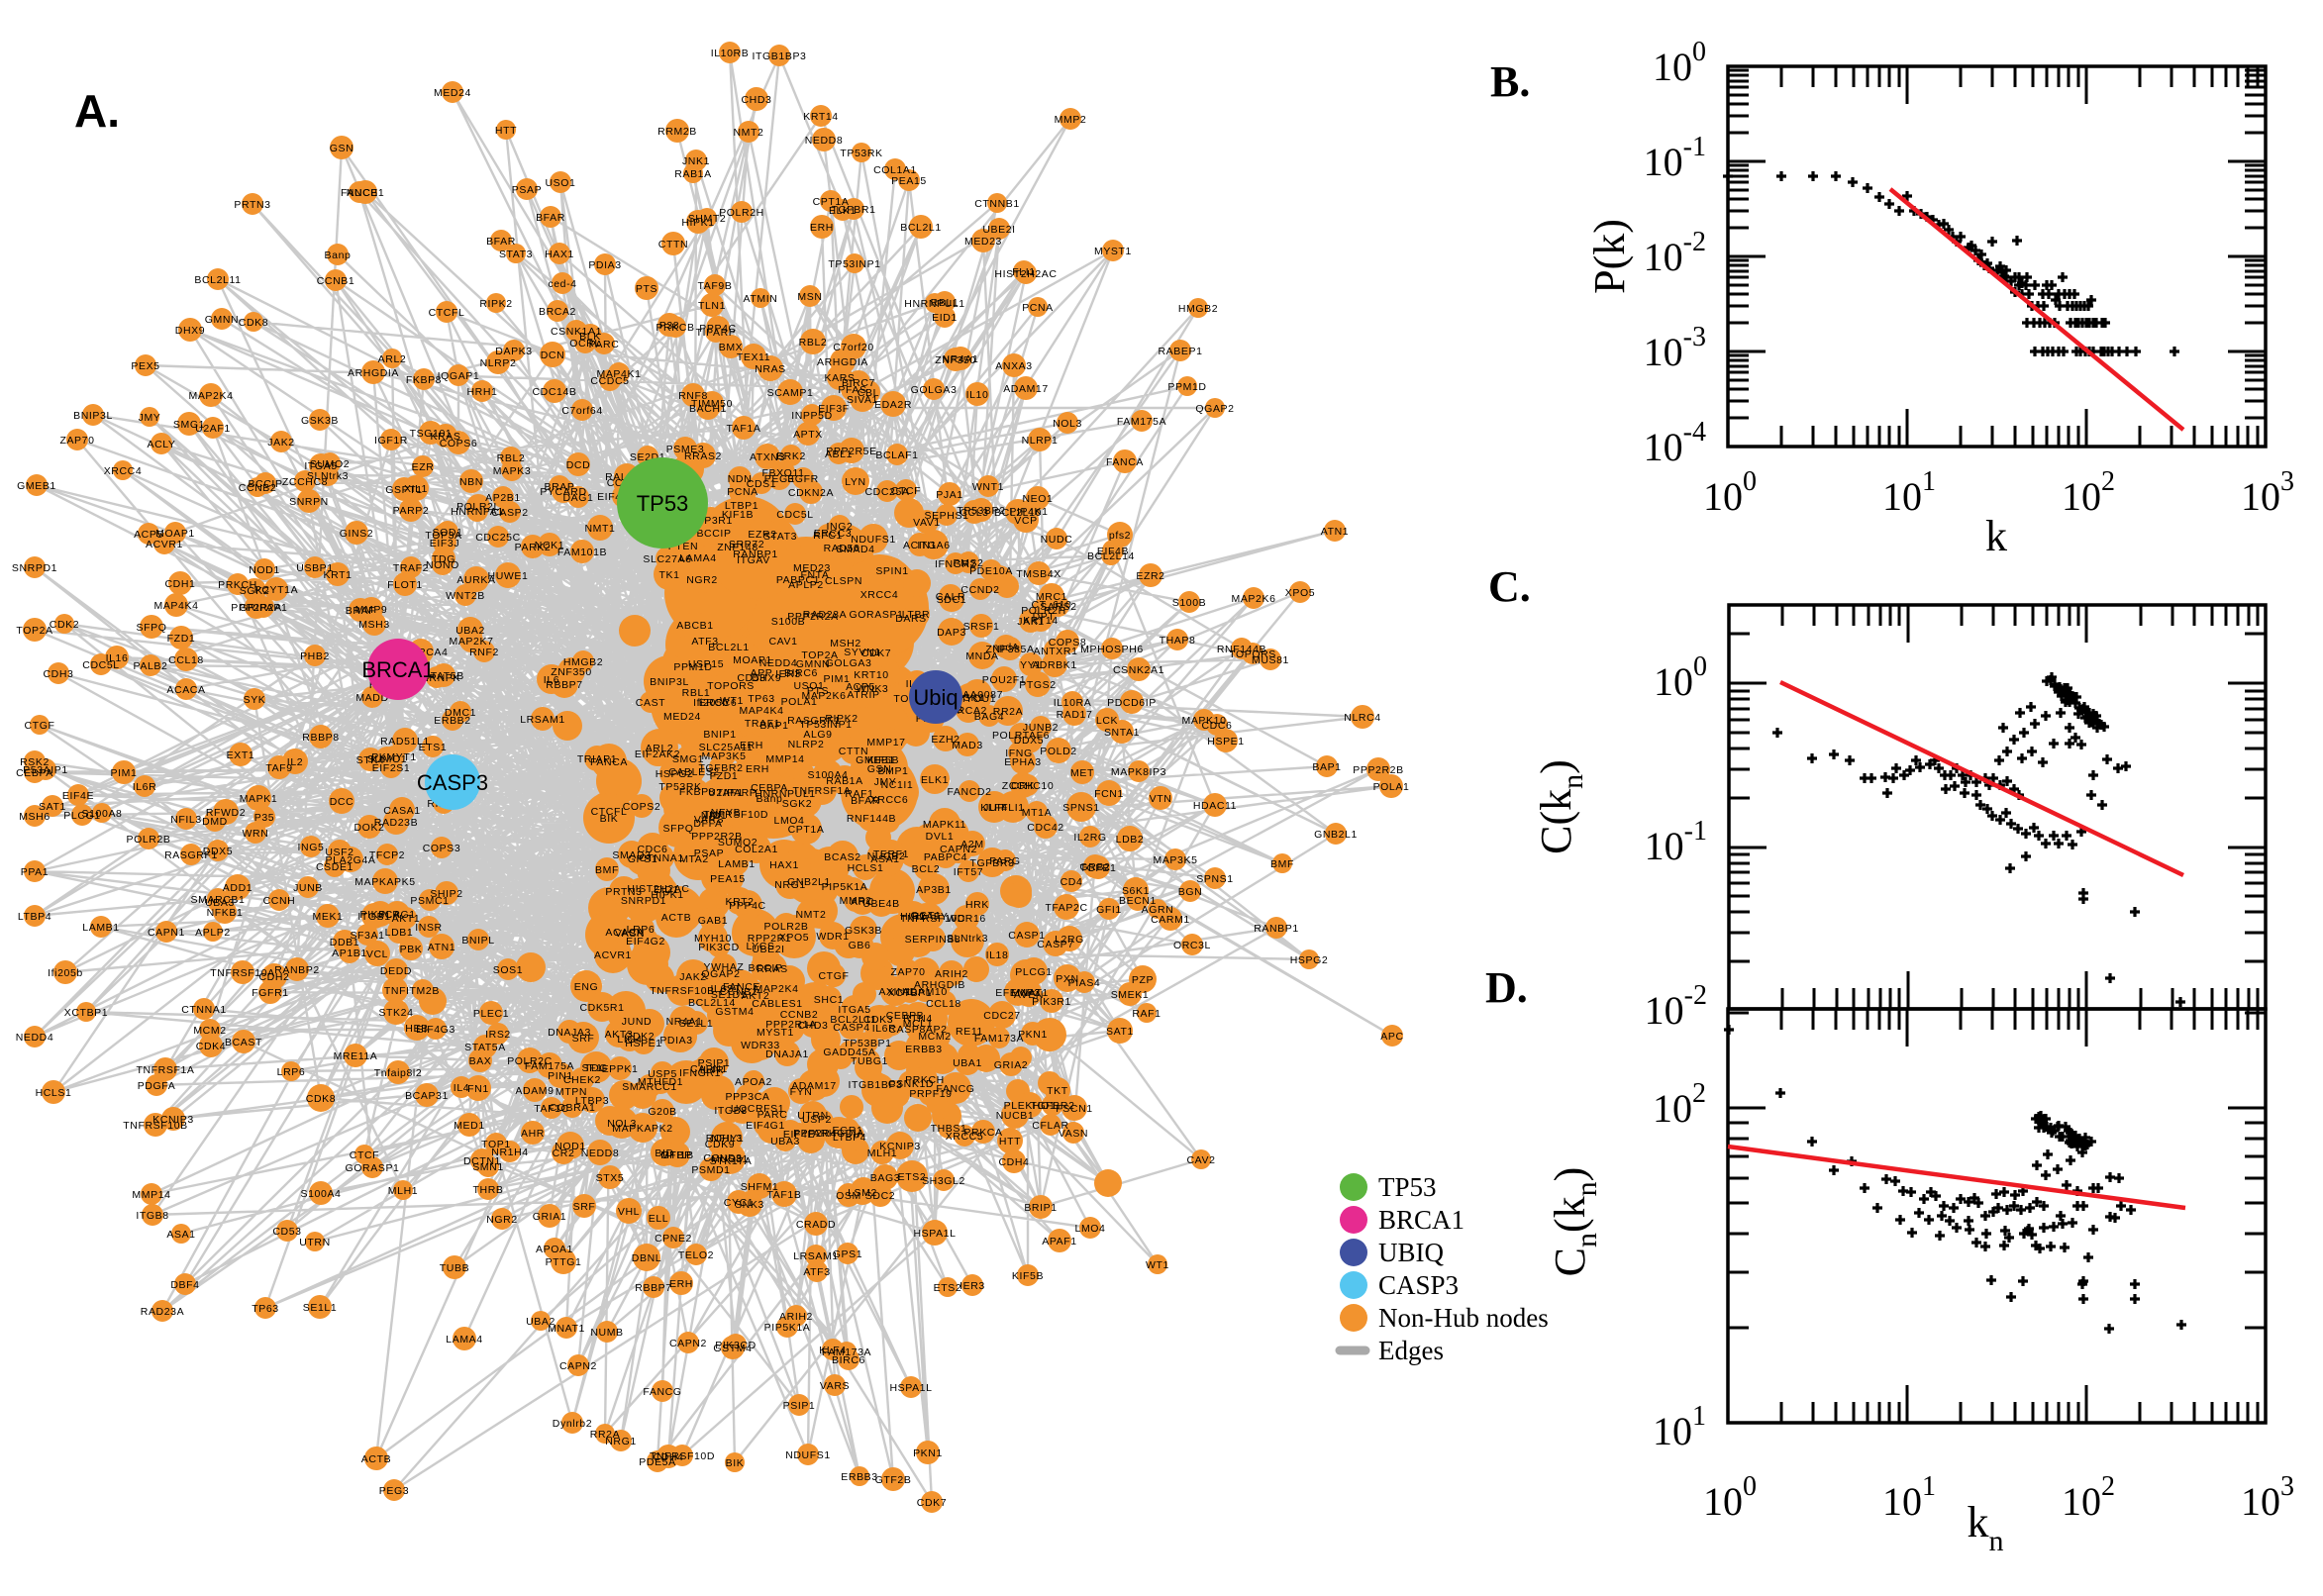 The height and width of the screenshot is (1596, 2323). Describe the element at coordinates (360, 611) in the screenshot. I see `svg-text: BRAF` at that location.